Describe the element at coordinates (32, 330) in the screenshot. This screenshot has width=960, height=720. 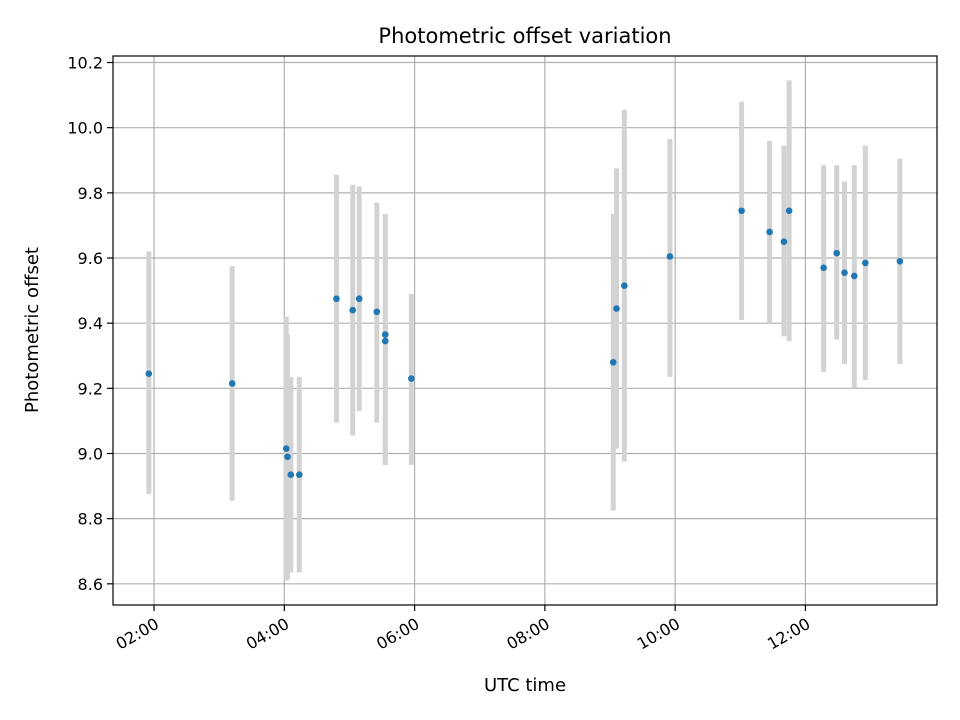
I see `y-axis-label: Photometric offset` at that location.